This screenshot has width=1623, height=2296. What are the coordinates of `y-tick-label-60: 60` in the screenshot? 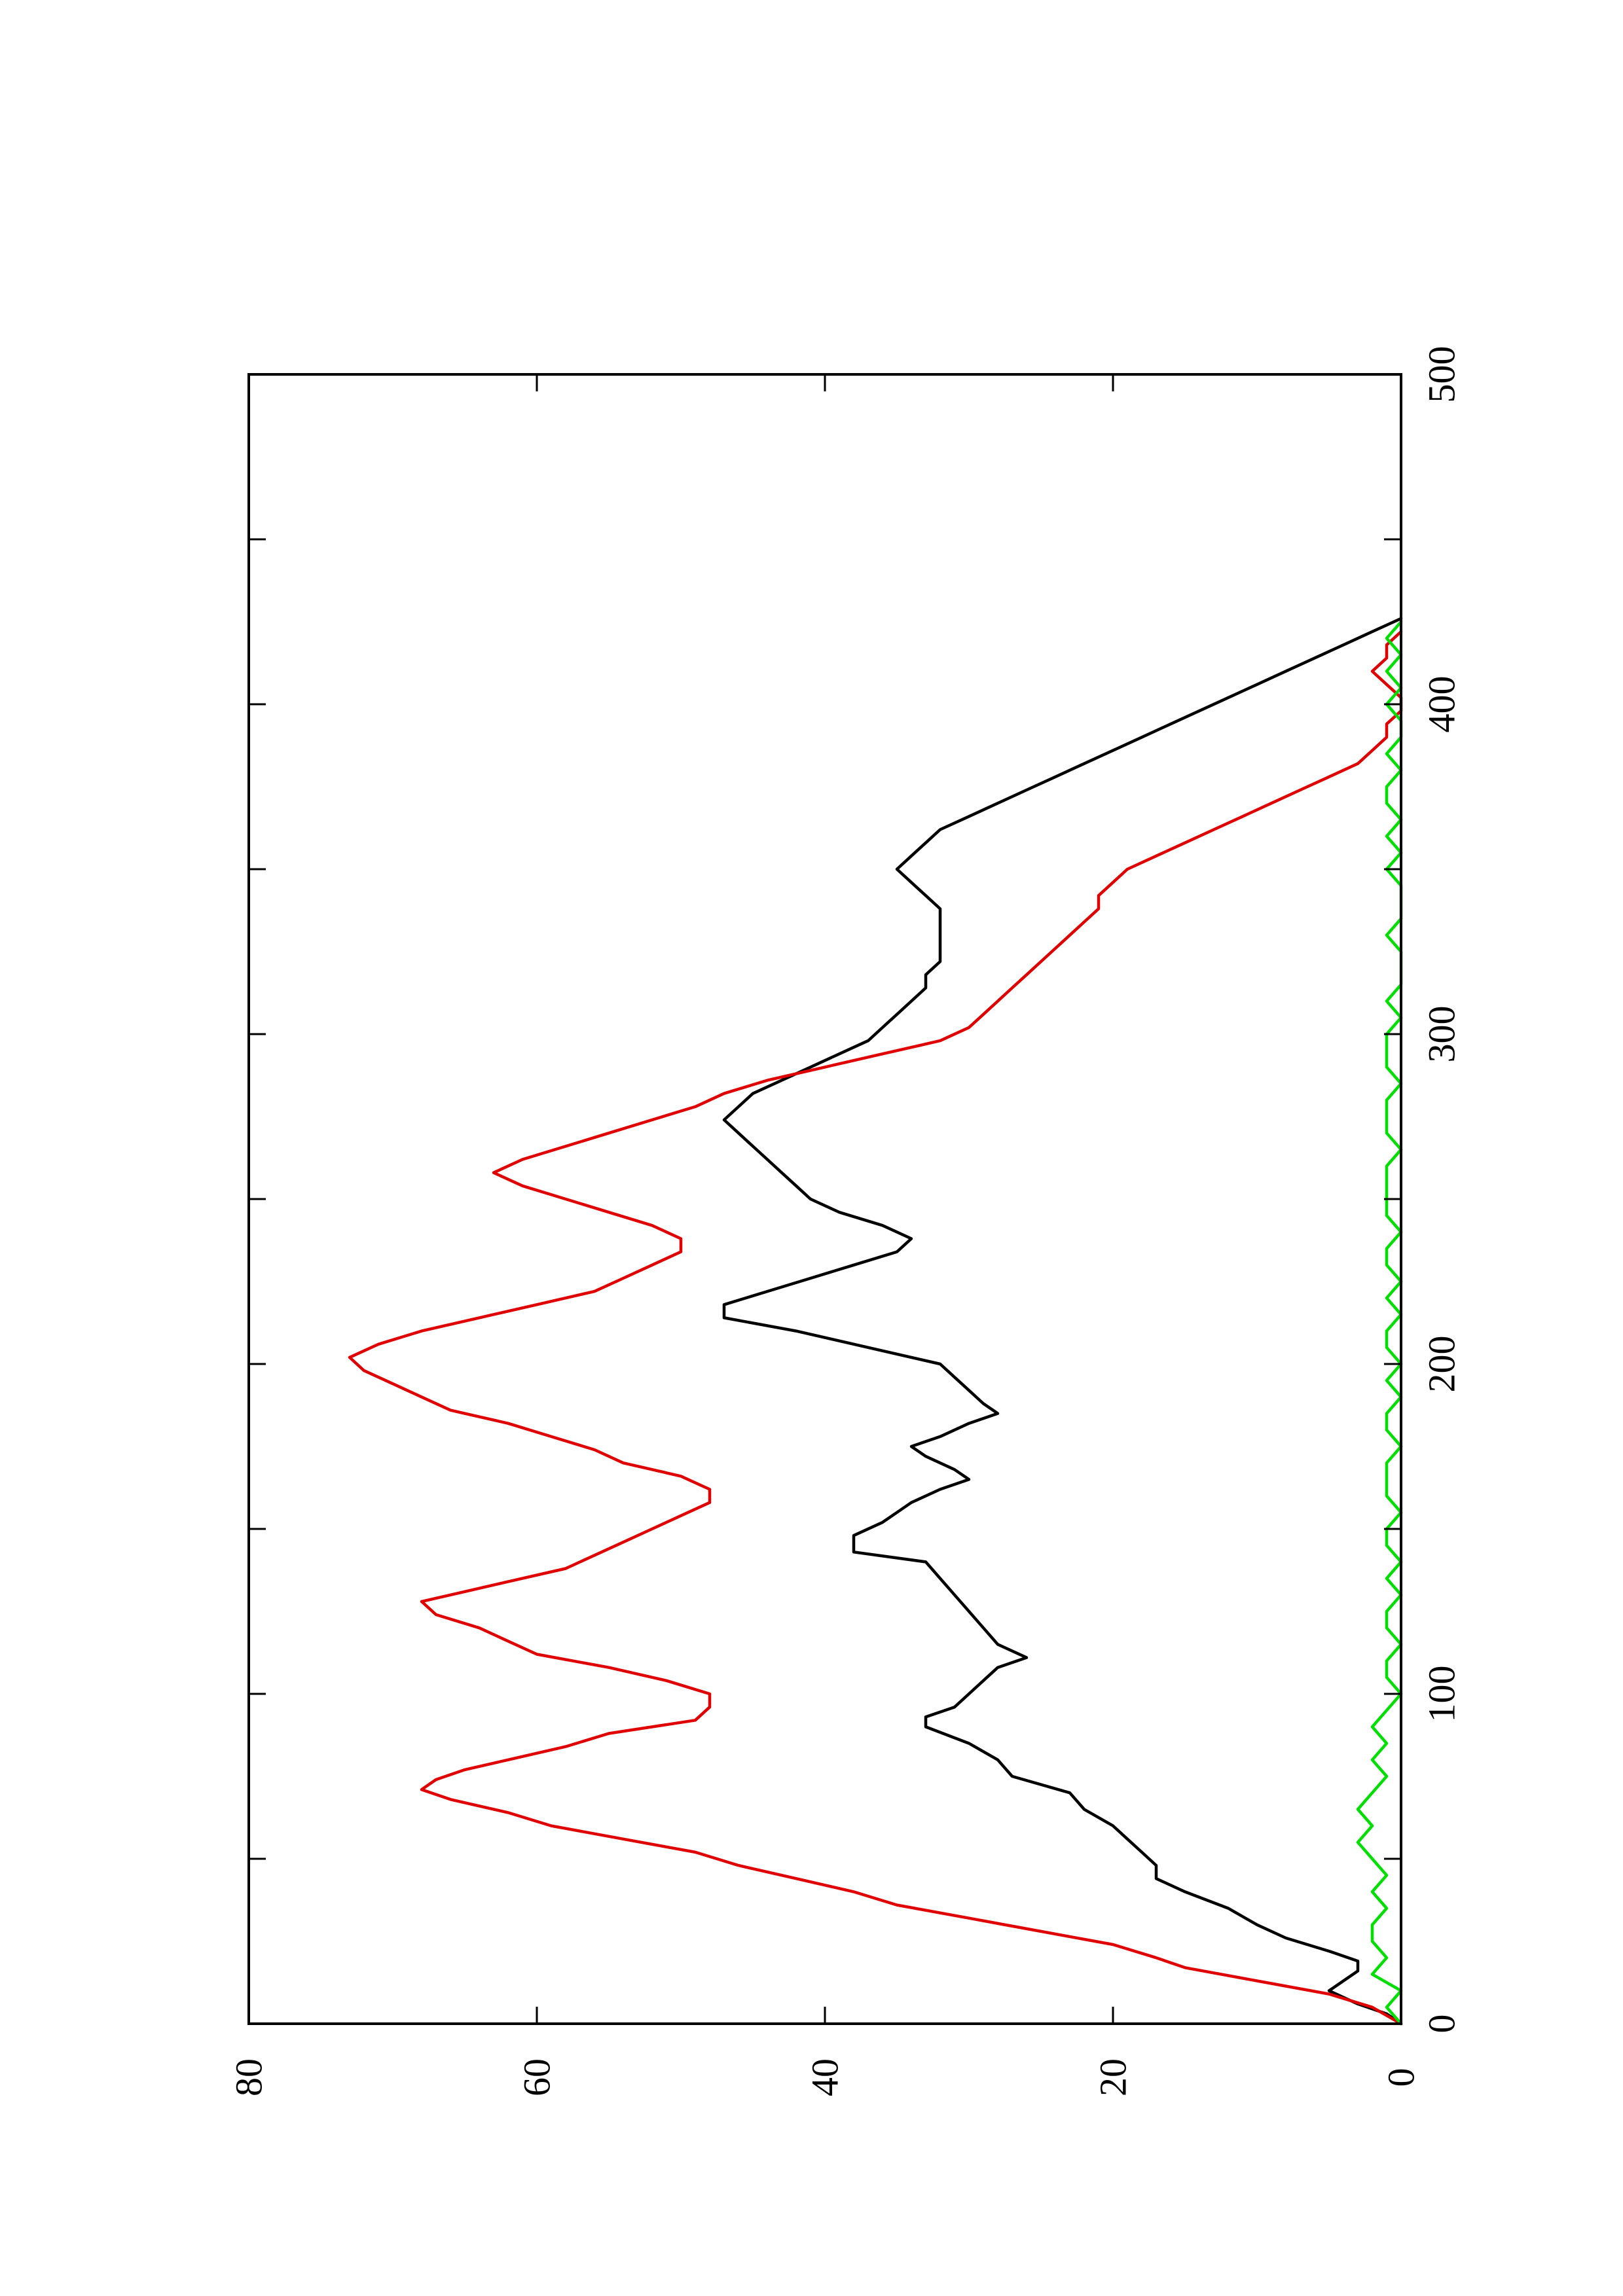 It's located at (537, 2077).